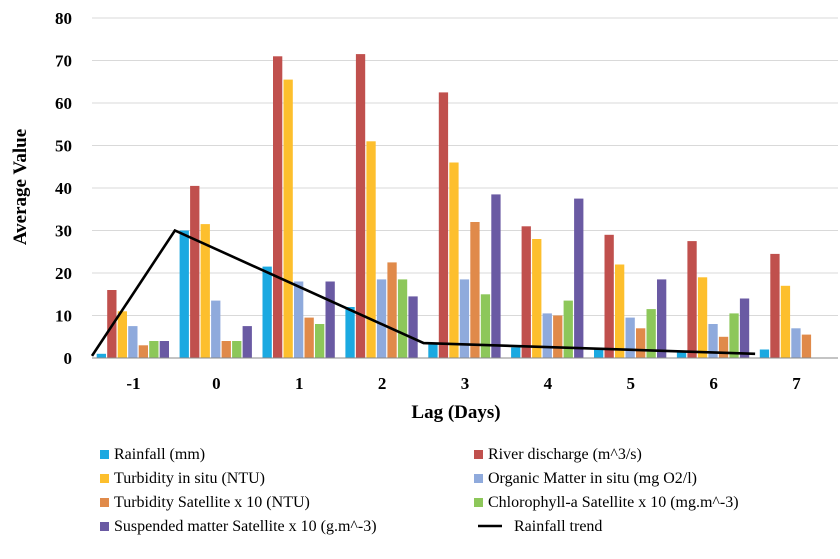 This screenshot has height=559, width=840. Describe the element at coordinates (63, 18) in the screenshot. I see `y-tick-label: 80` at that location.